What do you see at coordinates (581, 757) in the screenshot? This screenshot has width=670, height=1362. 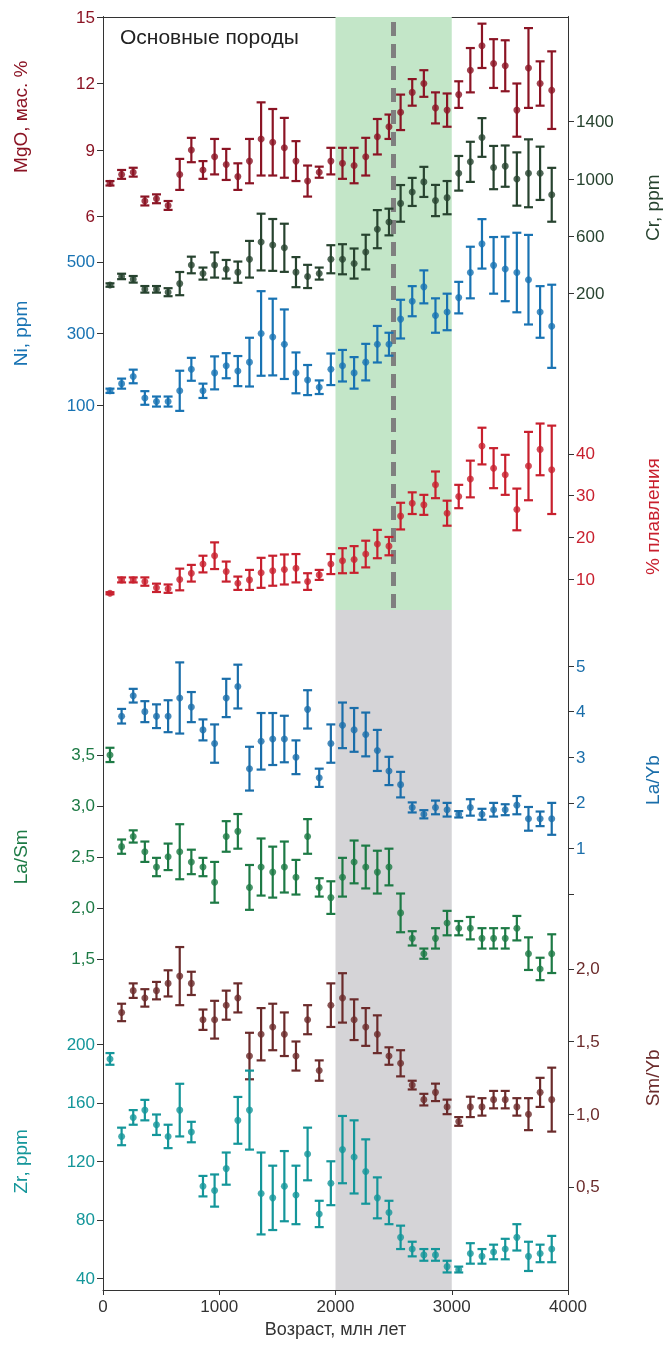 I see `y2-tick-label: 3` at bounding box center [581, 757].